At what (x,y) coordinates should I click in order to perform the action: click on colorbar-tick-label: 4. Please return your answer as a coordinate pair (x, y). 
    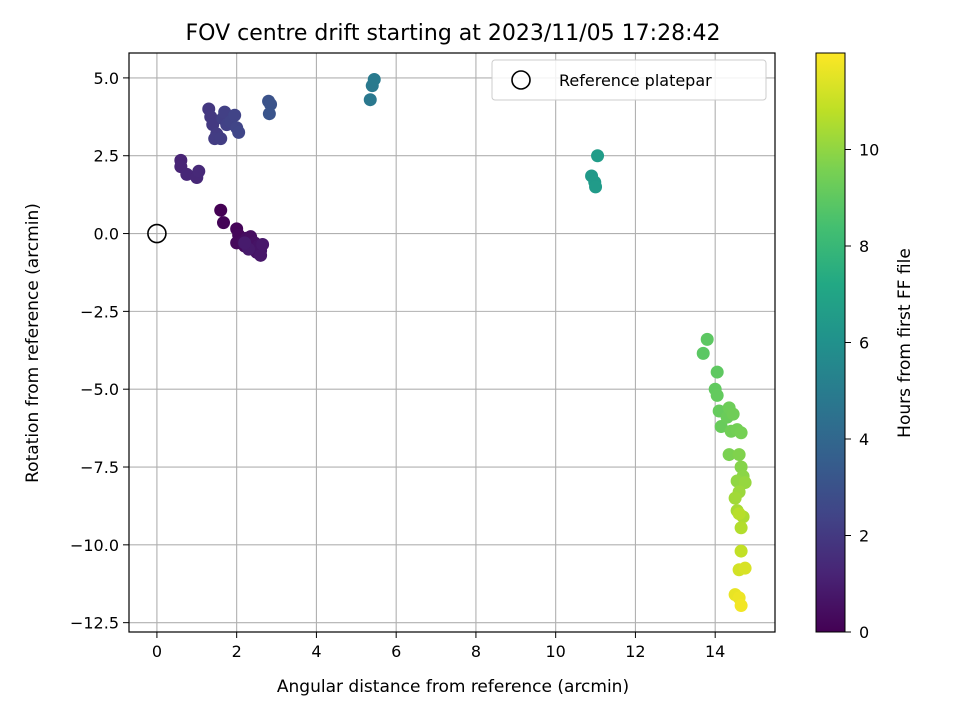
    Looking at the image, I should click on (864, 439).